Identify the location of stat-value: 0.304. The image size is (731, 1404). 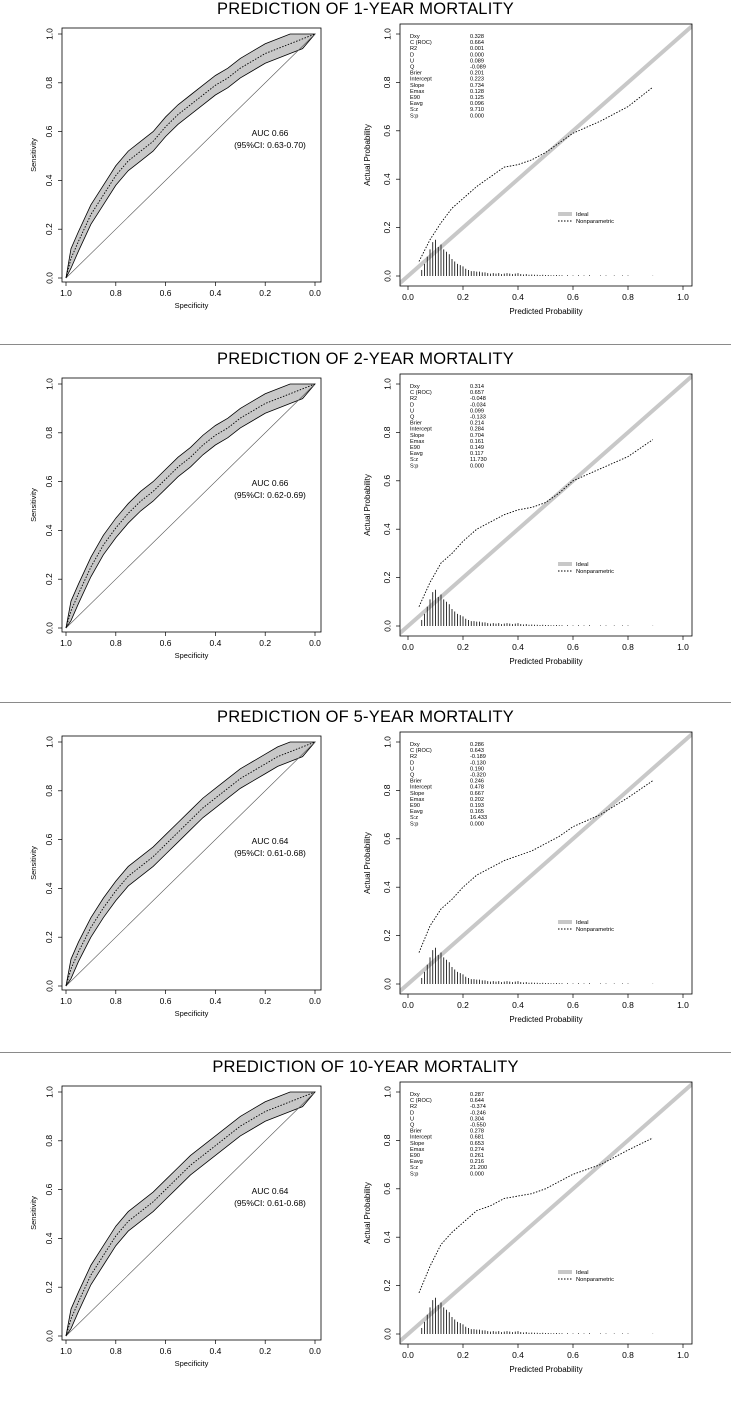
(477, 1119).